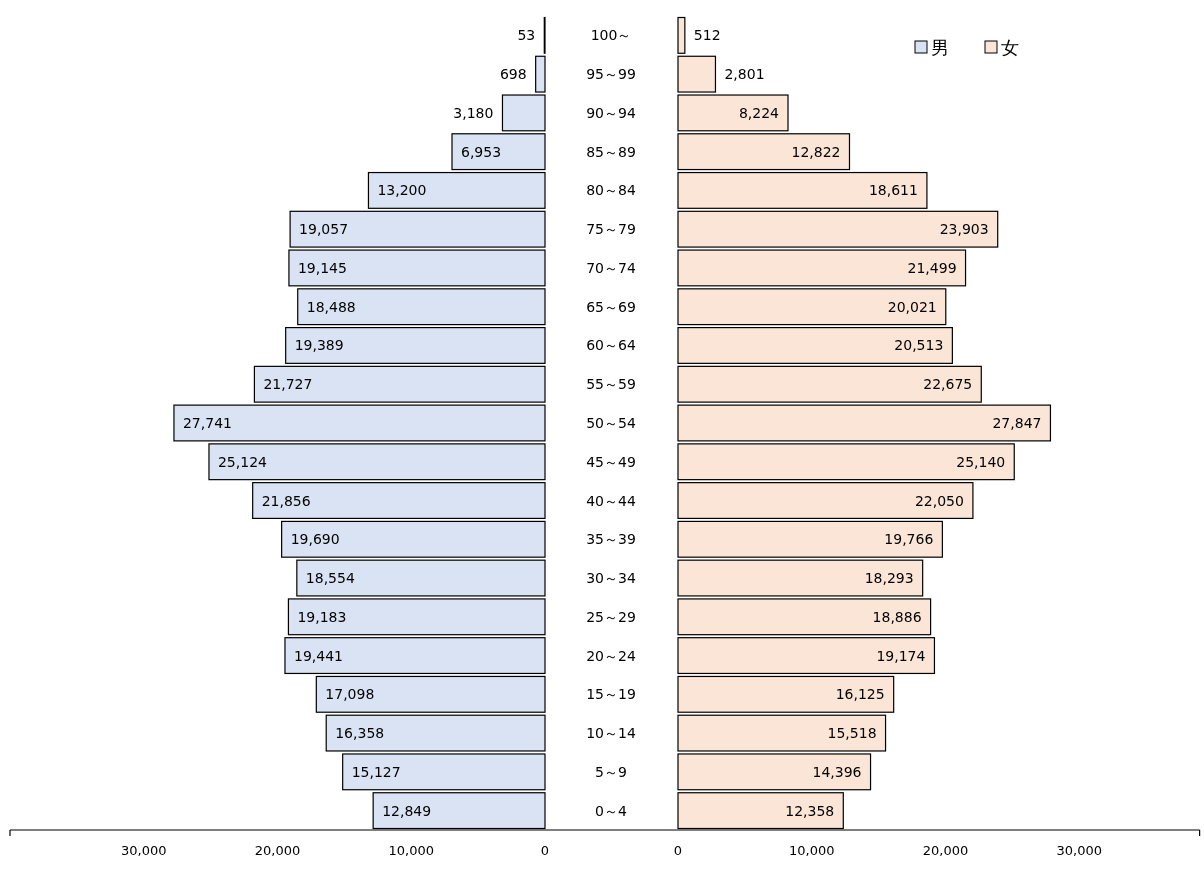 The image size is (1204, 892). I want to click on data-label: 8,224, so click(759, 112).